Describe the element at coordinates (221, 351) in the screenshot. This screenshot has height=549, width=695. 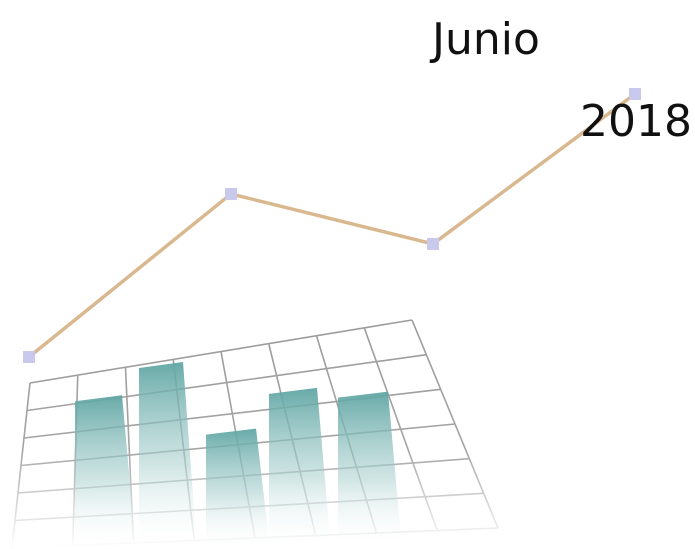
I see `grid-line-horizontal` at that location.